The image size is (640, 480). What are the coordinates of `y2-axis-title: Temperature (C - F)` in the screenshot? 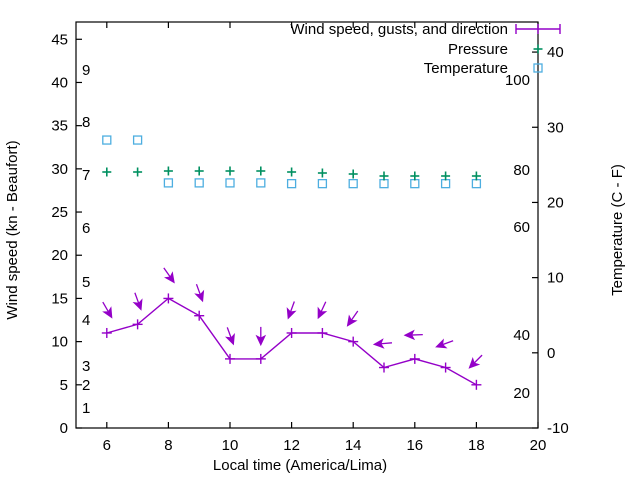 It's located at (617, 230).